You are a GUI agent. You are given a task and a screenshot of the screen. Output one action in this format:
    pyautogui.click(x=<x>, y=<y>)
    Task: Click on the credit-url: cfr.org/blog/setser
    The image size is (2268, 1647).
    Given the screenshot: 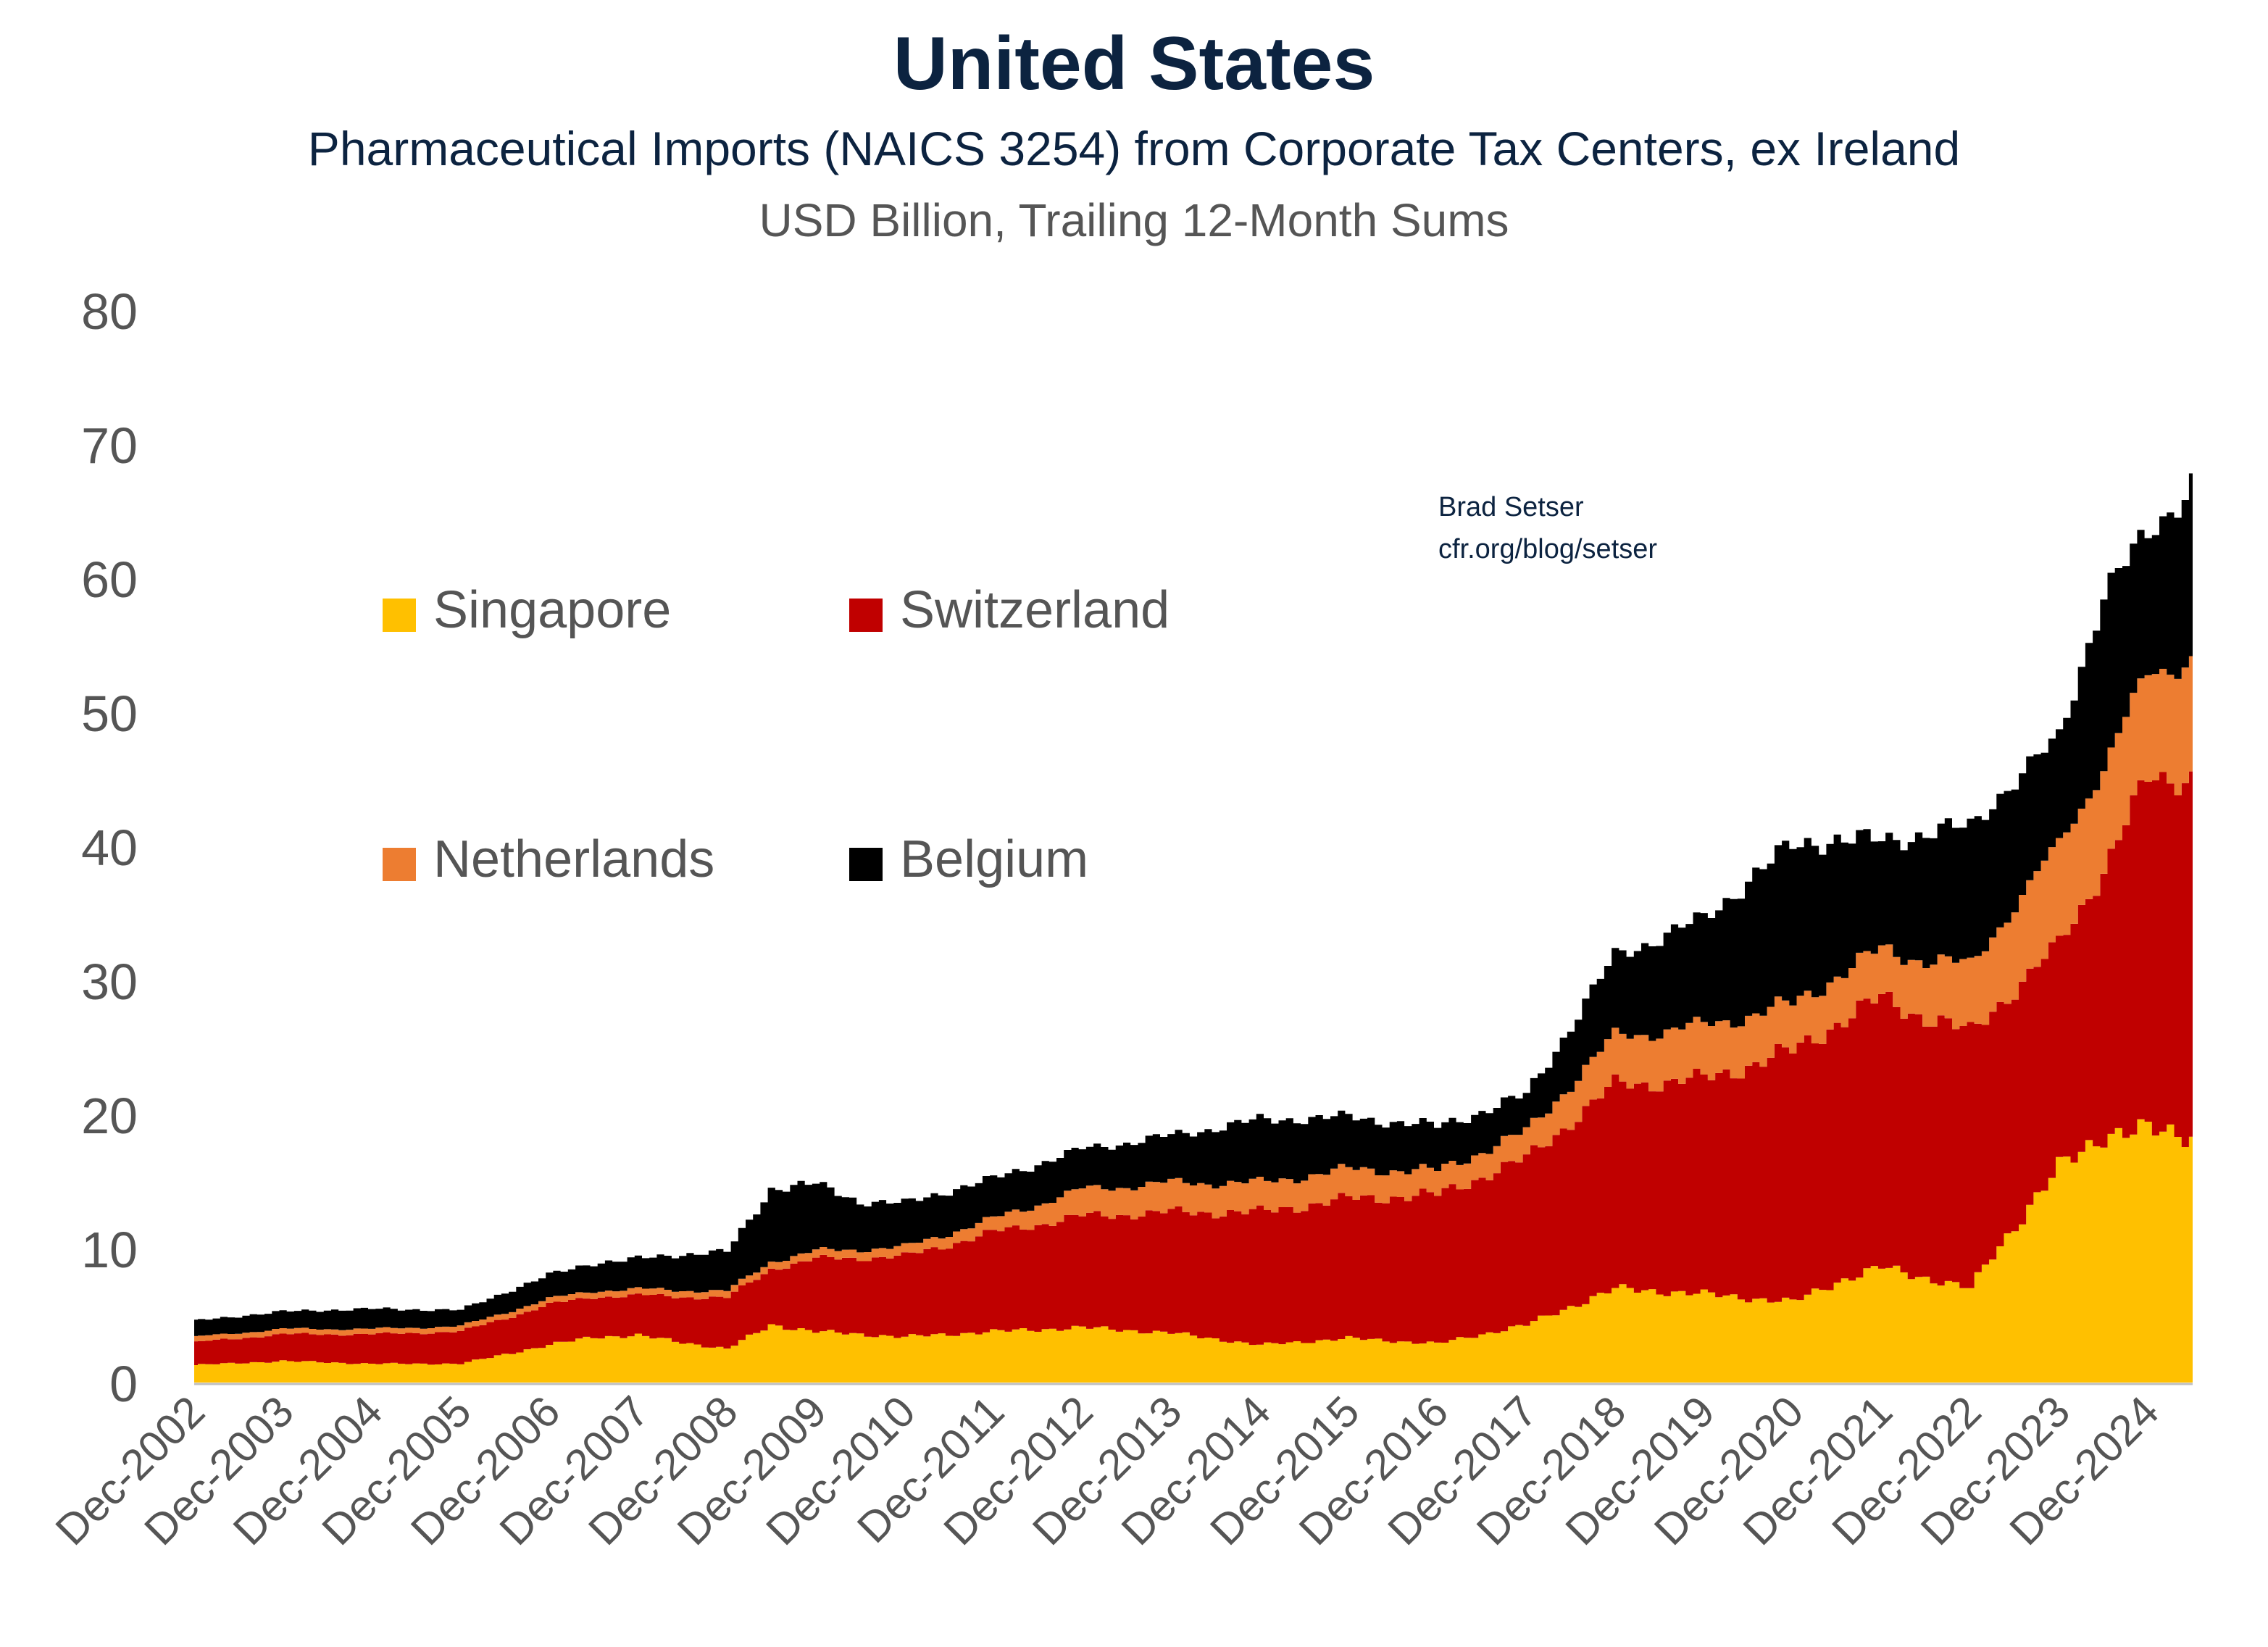 What is the action you would take?
    pyautogui.click(x=1547, y=549)
    